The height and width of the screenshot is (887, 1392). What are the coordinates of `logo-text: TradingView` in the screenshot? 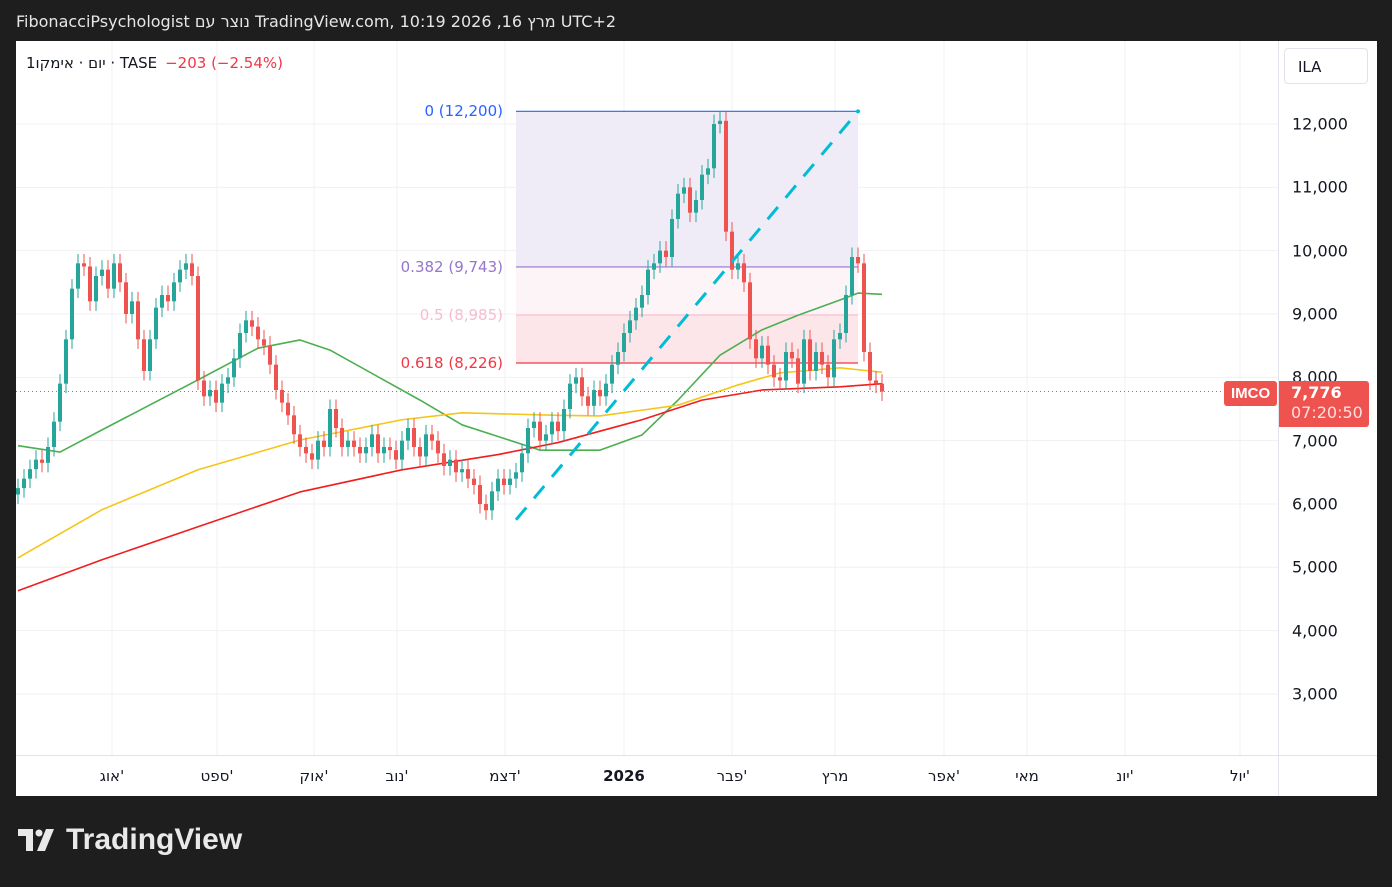 It's located at (154, 839).